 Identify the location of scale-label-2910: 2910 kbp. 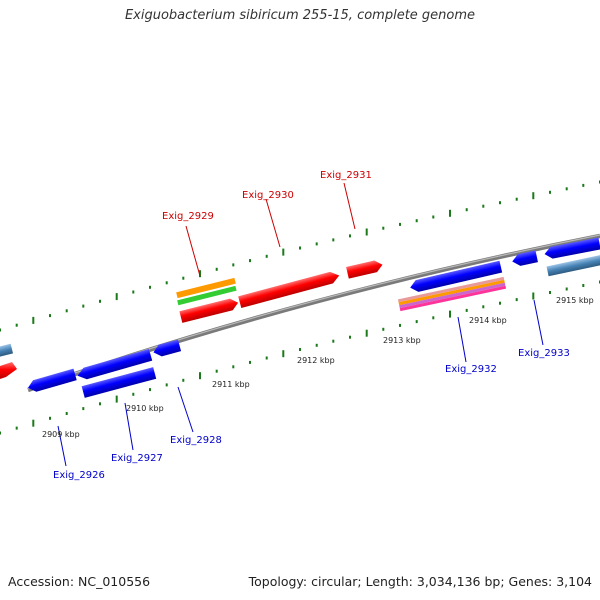
(145, 408).